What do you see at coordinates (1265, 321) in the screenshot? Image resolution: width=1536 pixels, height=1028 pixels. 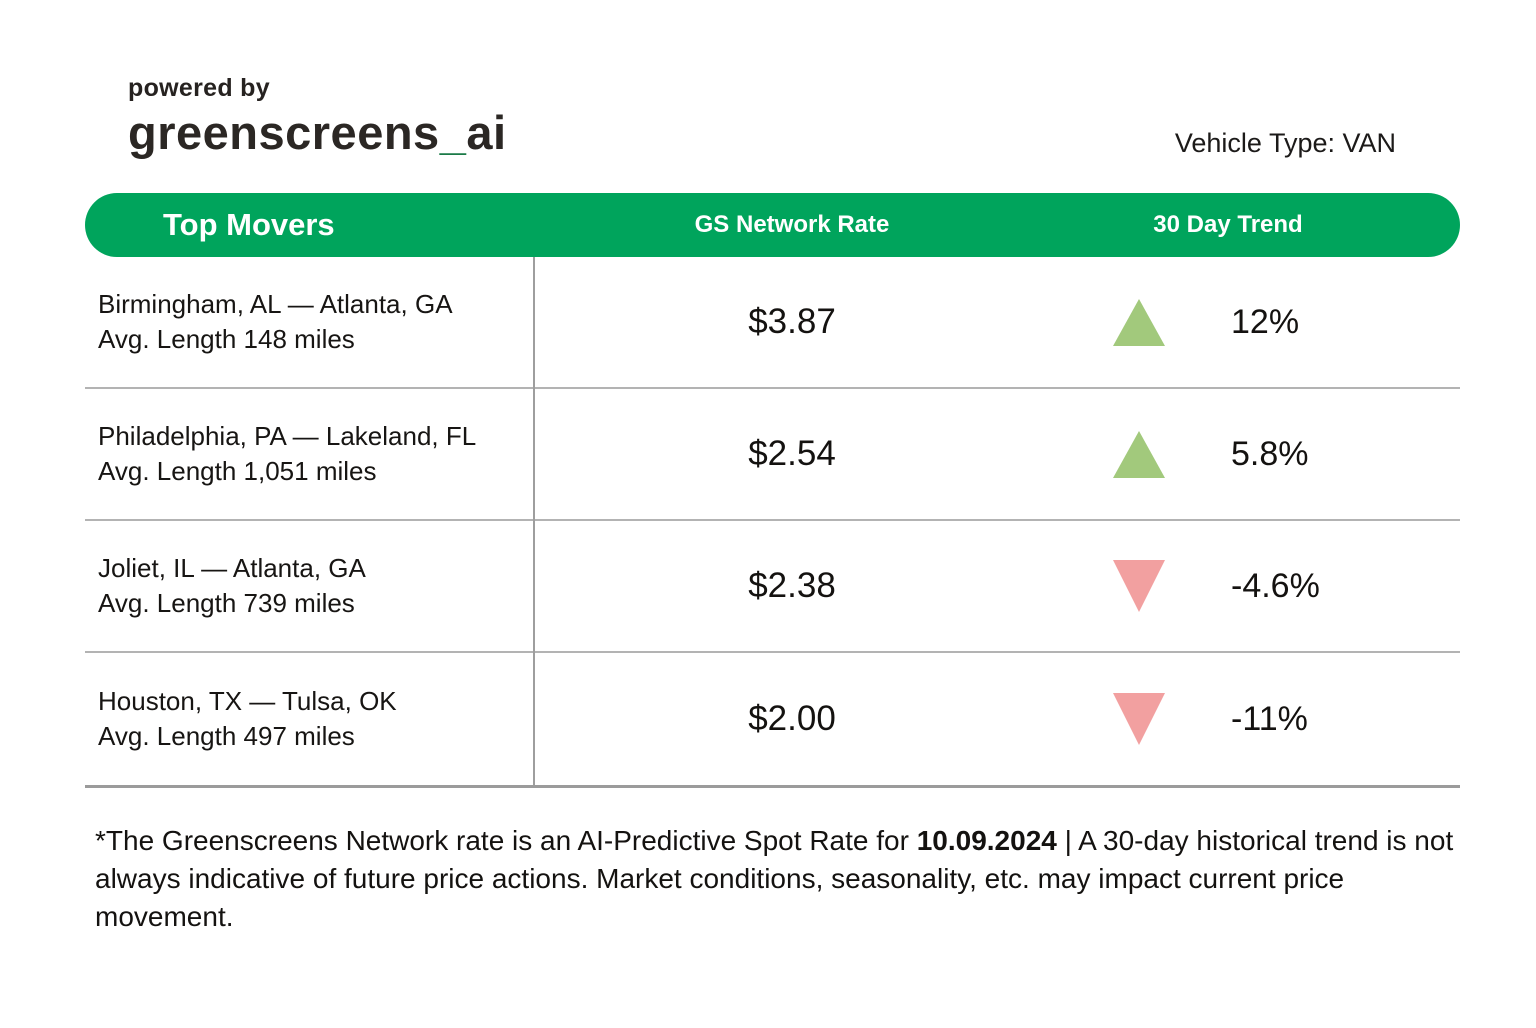 I see `trend-percentage: 12%` at bounding box center [1265, 321].